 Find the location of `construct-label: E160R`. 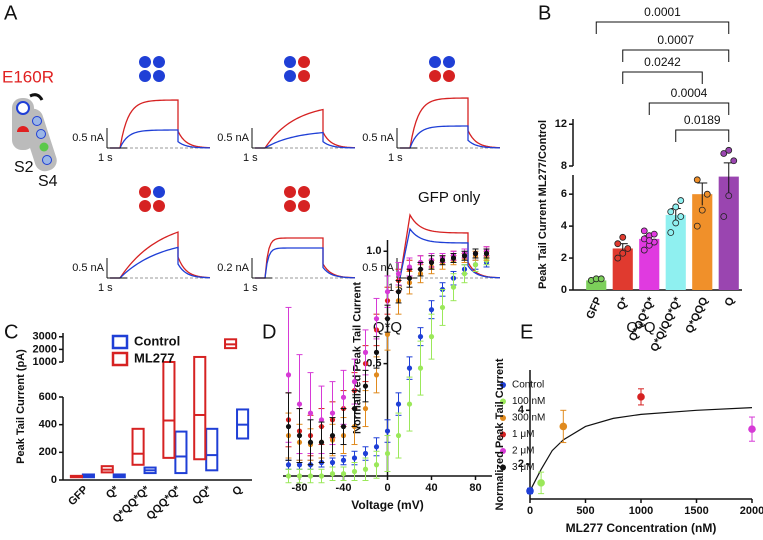

construct-label: E160R is located at coordinates (28, 76).